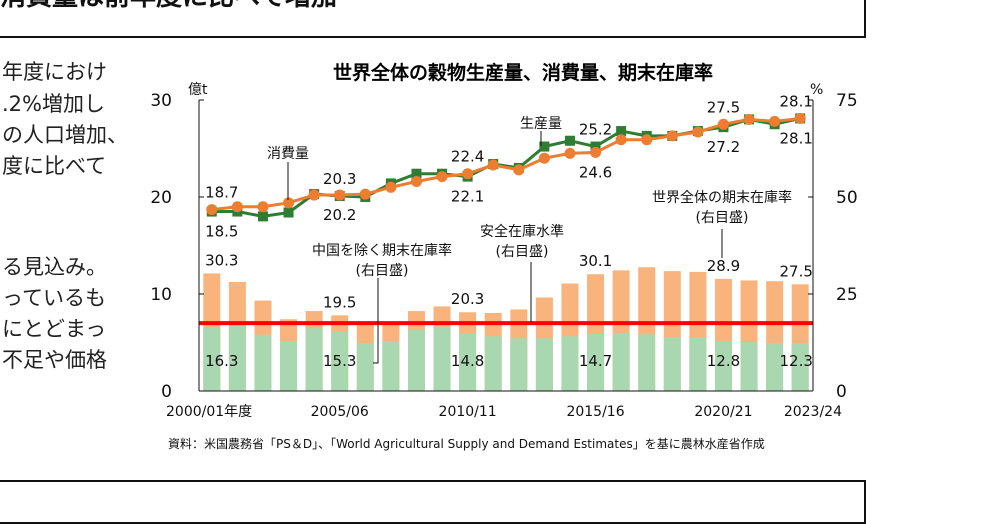  Describe the element at coordinates (796, 101) in the screenshot. I see `data-label: 28.1` at that location.